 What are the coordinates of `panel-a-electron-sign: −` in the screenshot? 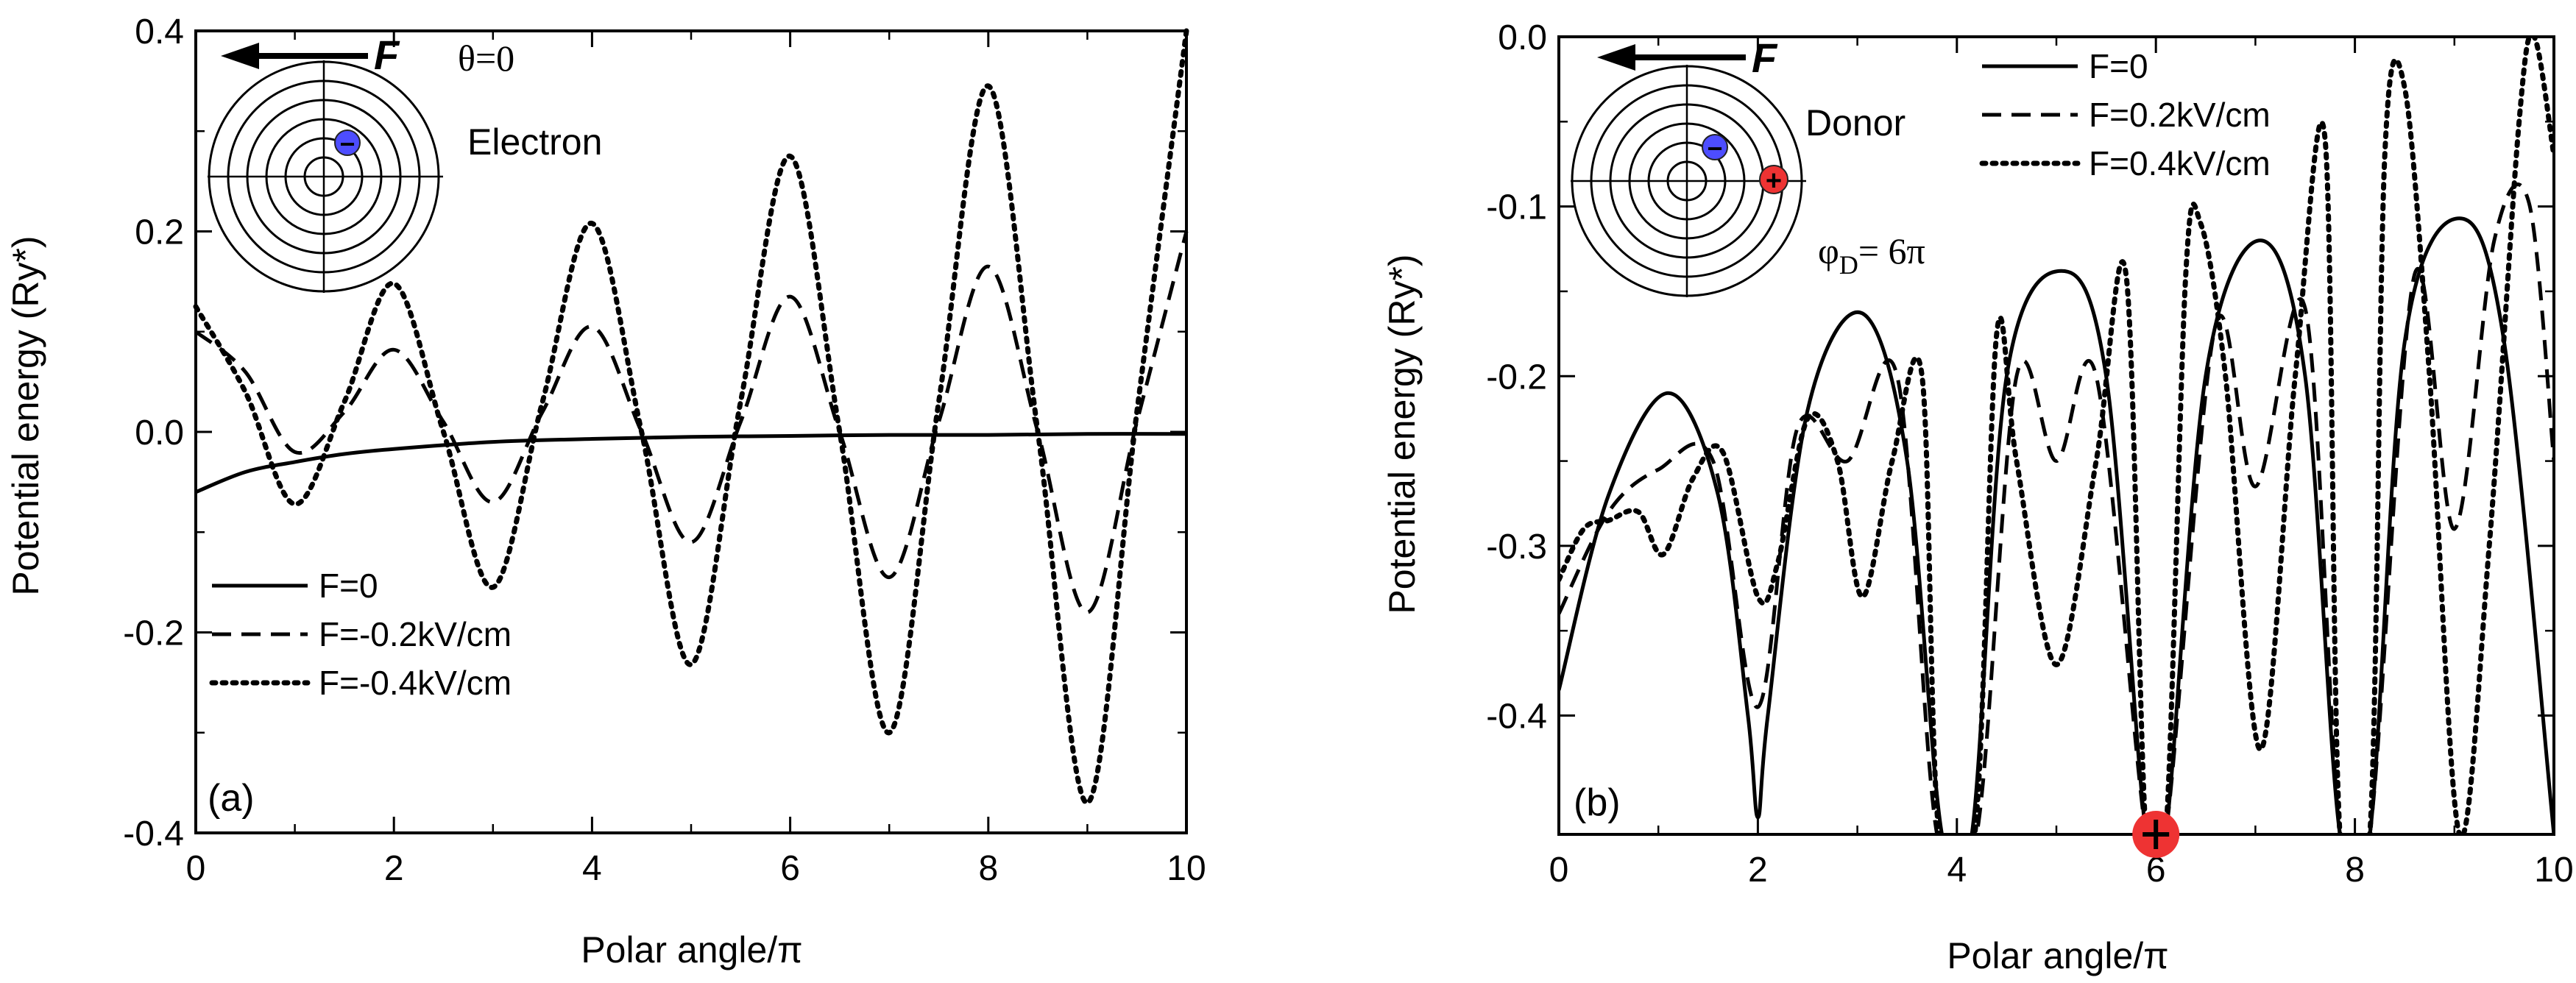 It's located at (347, 144).